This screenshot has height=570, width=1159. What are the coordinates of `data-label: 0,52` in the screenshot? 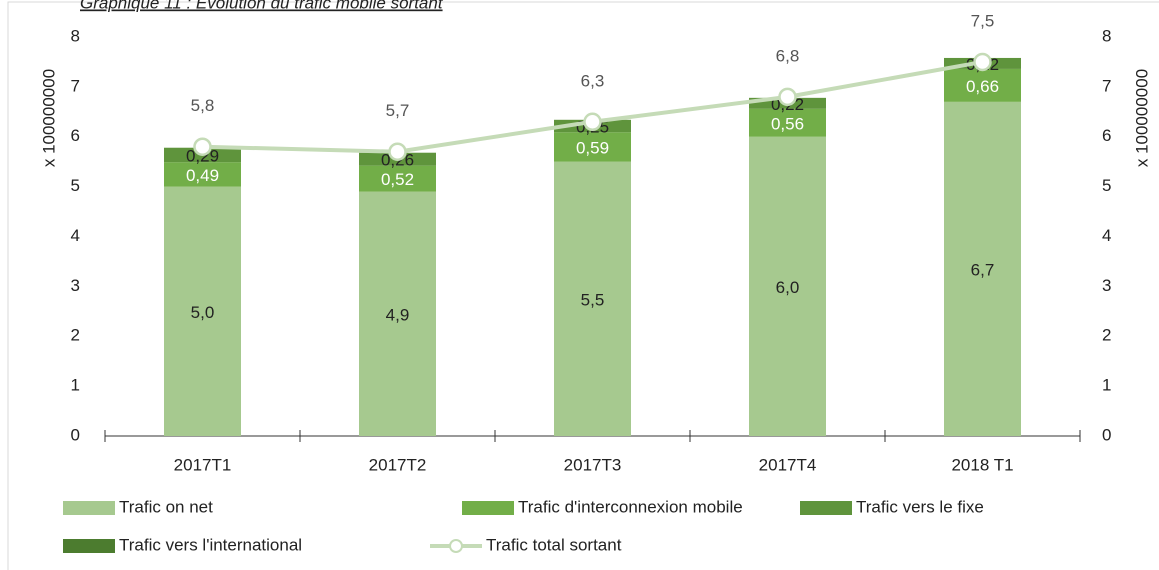 It's located at (397, 179).